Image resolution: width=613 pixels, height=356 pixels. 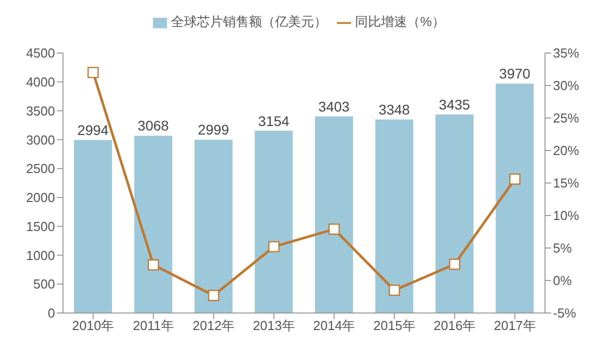 What do you see at coordinates (40, 140) in the screenshot?
I see `y-tick-label: 3000` at bounding box center [40, 140].